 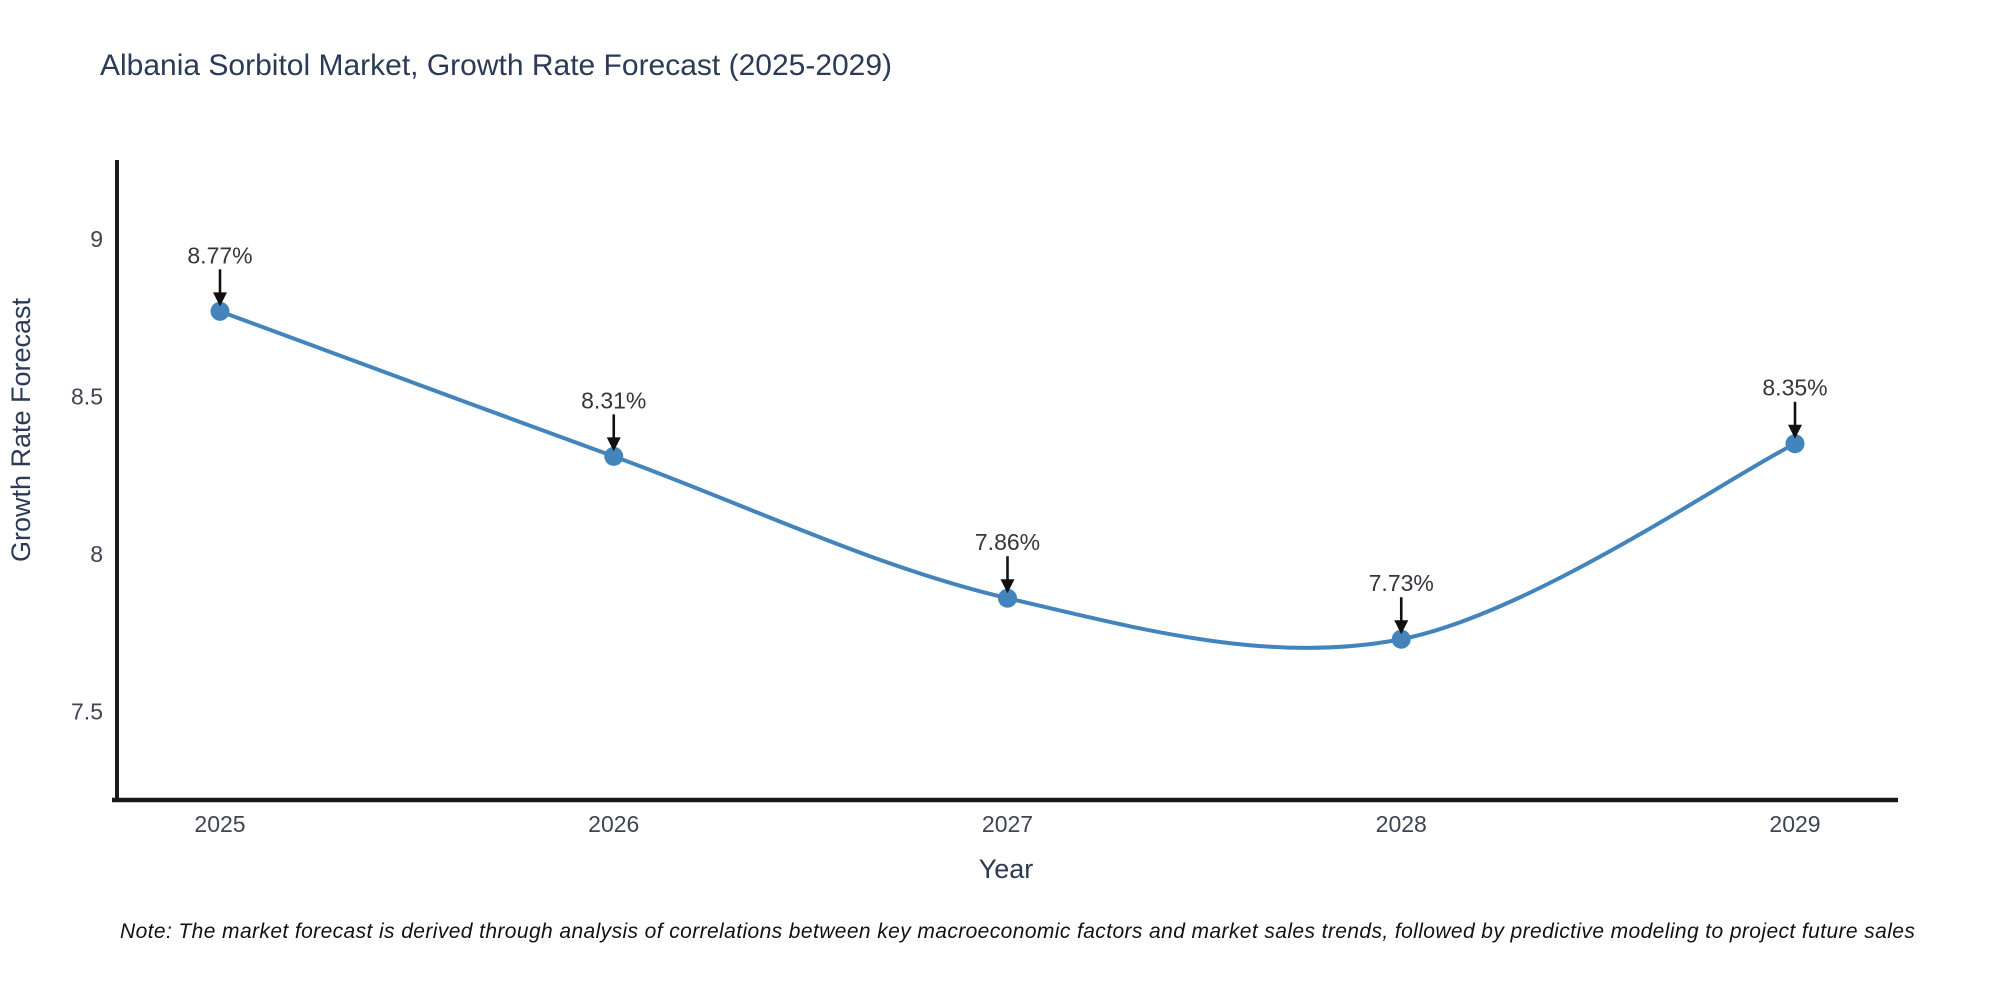 What do you see at coordinates (21, 429) in the screenshot?
I see `y-axis-title: Growth Rate Forecast` at bounding box center [21, 429].